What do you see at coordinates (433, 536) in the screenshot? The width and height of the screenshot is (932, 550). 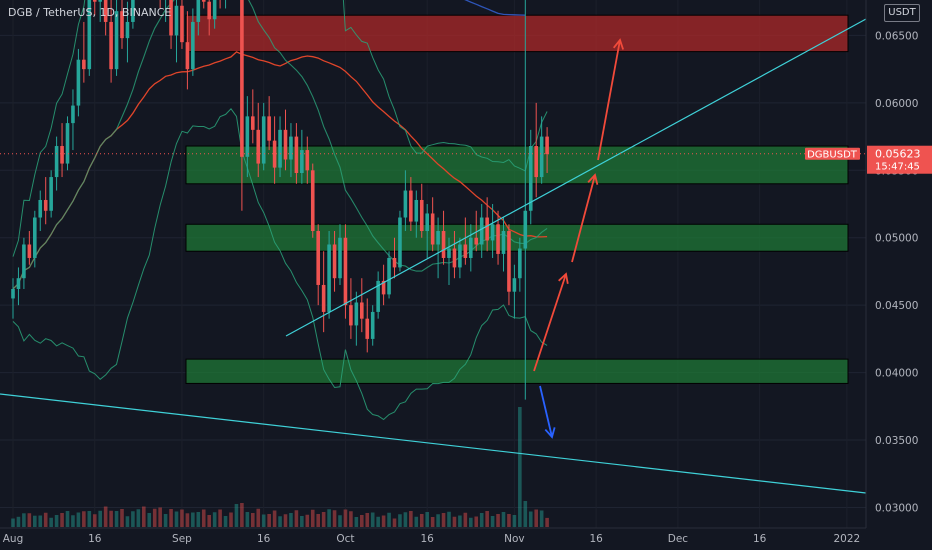 I see `time-axis: Aug 16 Sep 16 Oct 16 Nov 16 Dec 16 2022` at bounding box center [433, 536].